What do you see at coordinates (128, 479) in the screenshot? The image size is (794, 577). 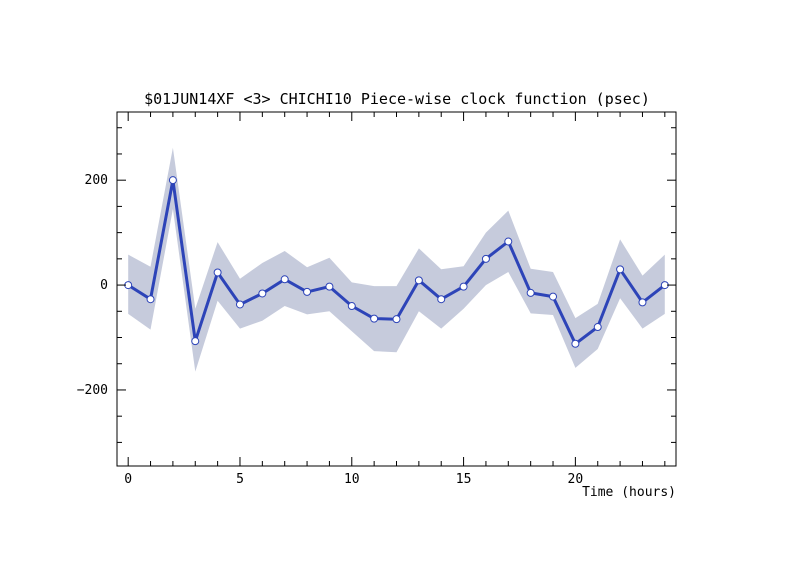 I see `x-tick-label: 0` at bounding box center [128, 479].